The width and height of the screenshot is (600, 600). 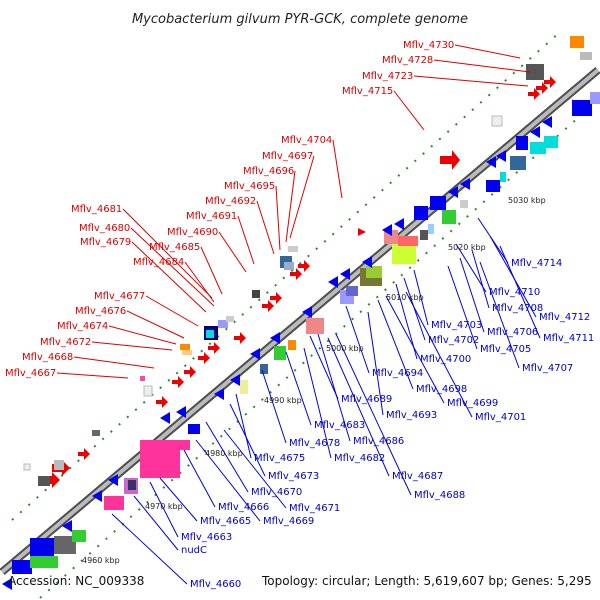 What do you see at coordinates (536, 263) in the screenshot?
I see `gene-label-reverse: Mflv_4714` at bounding box center [536, 263].